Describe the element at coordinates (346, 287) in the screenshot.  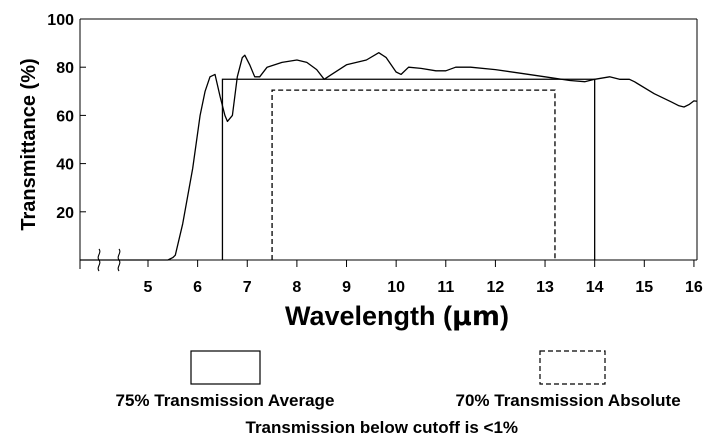
I see `x-tick-label: 9` at that location.